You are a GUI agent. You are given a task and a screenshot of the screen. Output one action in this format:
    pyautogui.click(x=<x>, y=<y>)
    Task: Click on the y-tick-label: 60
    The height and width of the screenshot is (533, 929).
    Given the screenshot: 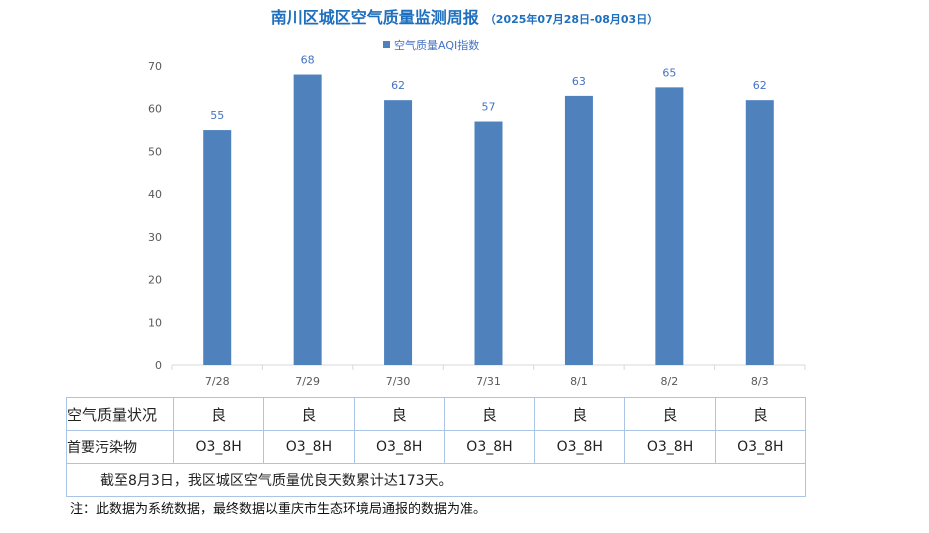 What is the action you would take?
    pyautogui.click(x=155, y=109)
    